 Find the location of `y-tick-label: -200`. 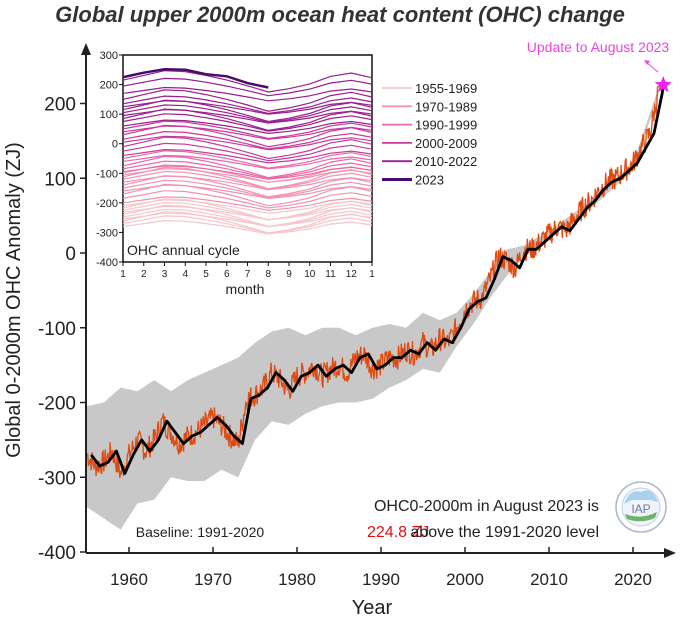

y-tick-label: -200 is located at coordinates (57, 404).